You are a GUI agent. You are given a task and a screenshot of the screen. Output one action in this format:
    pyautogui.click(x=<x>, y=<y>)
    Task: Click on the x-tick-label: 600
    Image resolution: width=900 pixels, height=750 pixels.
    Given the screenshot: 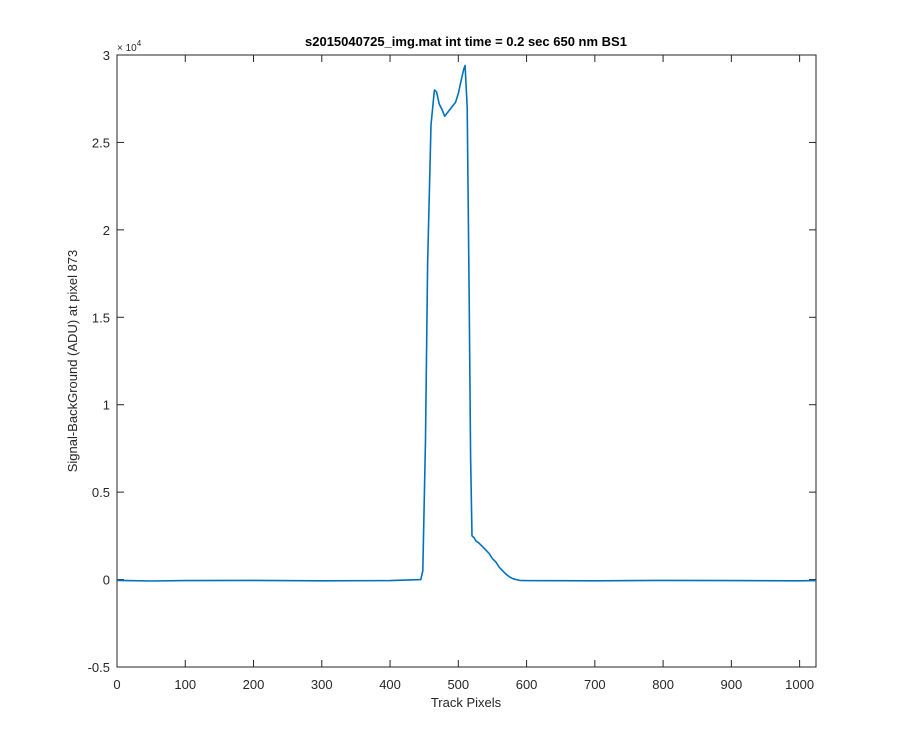 What is the action you would take?
    pyautogui.click(x=527, y=684)
    